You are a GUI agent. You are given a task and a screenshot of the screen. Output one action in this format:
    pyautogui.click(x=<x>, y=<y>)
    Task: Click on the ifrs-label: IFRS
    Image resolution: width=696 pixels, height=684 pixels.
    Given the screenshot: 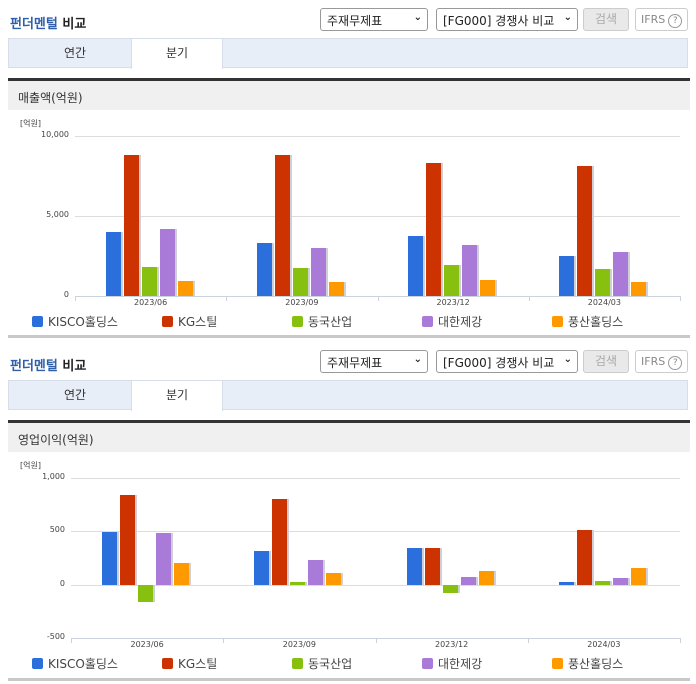 What is the action you would take?
    pyautogui.click(x=653, y=361)
    